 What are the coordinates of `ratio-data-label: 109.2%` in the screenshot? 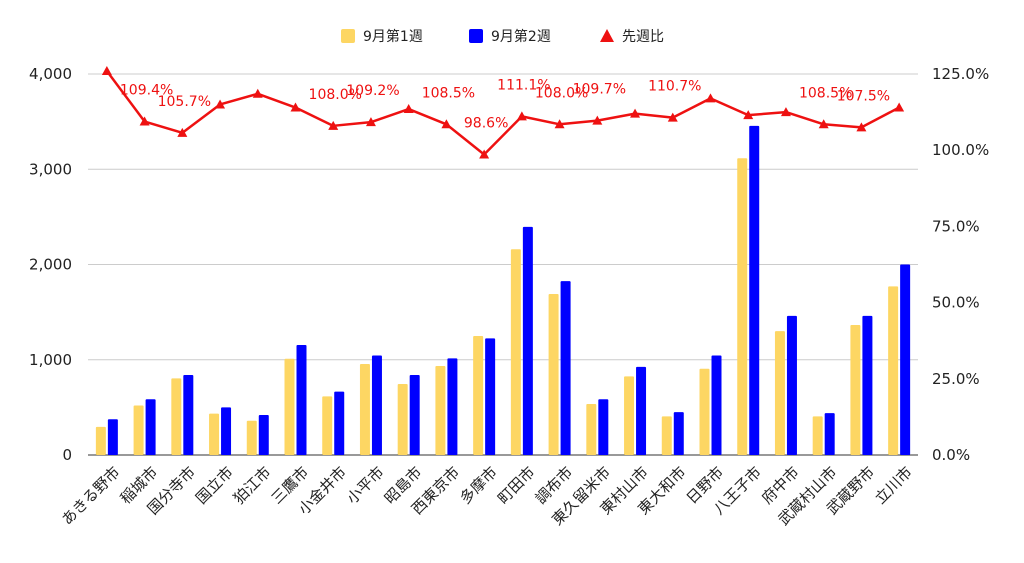 It's located at (372, 91).